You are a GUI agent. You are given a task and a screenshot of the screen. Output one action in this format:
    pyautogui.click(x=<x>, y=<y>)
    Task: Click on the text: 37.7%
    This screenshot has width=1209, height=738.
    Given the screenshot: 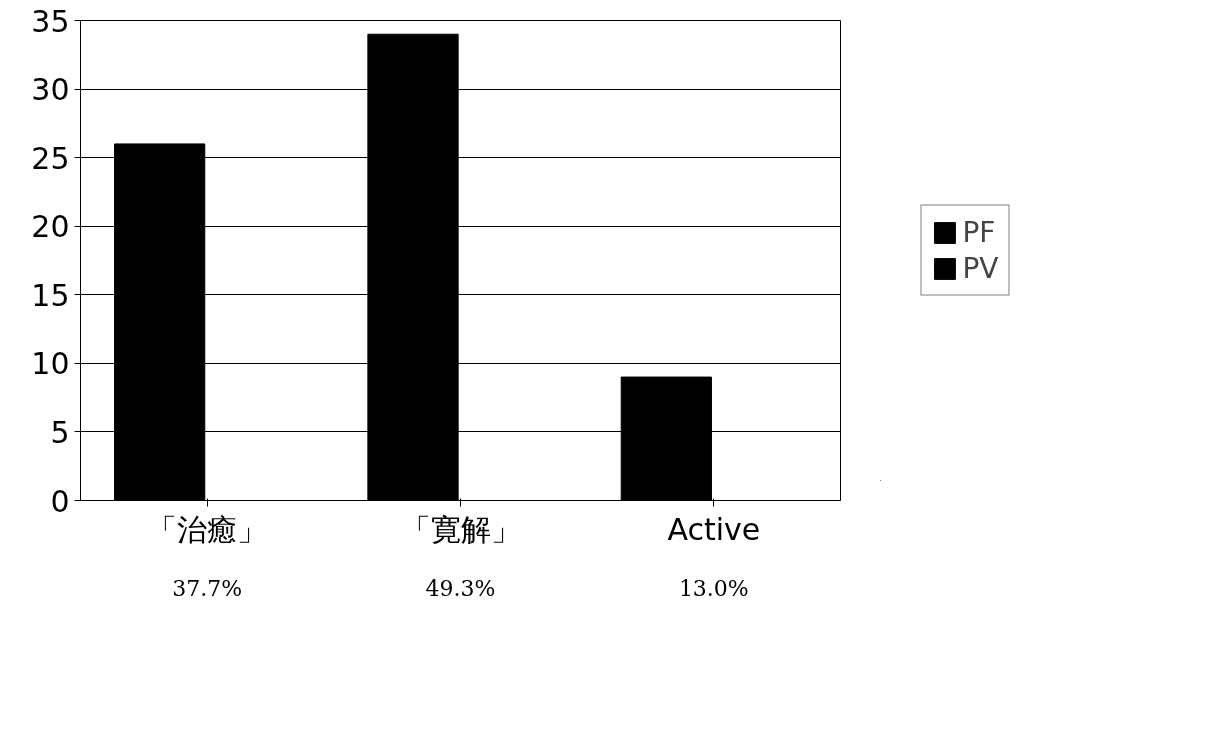 What is the action you would take?
    pyautogui.click(x=207, y=588)
    